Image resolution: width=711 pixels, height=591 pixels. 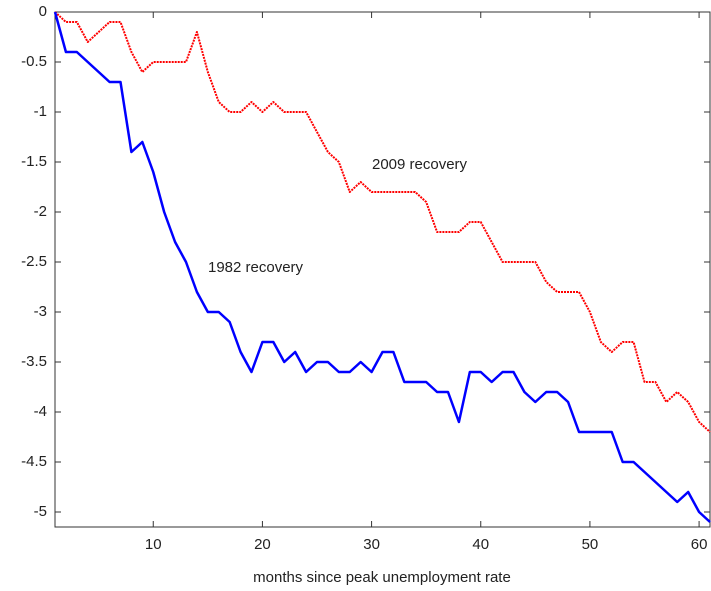 What do you see at coordinates (40, 111) in the screenshot?
I see `y-tick-label: -1` at bounding box center [40, 111].